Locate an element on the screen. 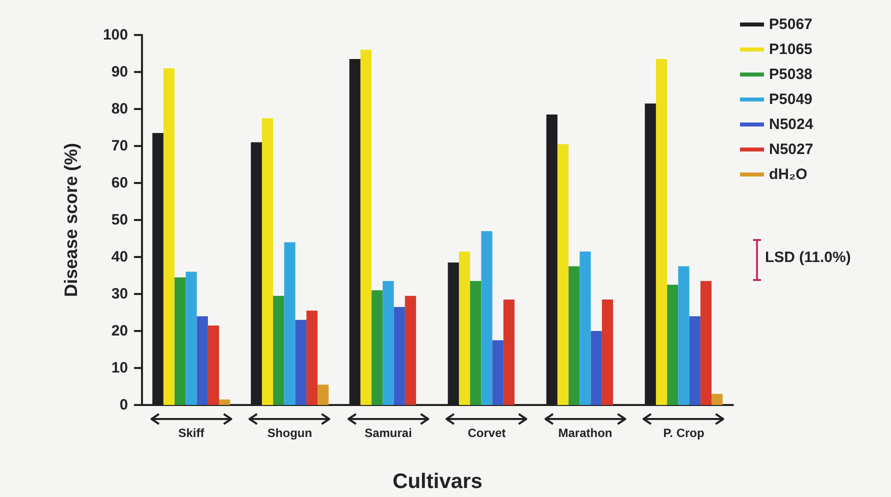 The image size is (891, 497). y-tick-label: 0 is located at coordinates (124, 405).